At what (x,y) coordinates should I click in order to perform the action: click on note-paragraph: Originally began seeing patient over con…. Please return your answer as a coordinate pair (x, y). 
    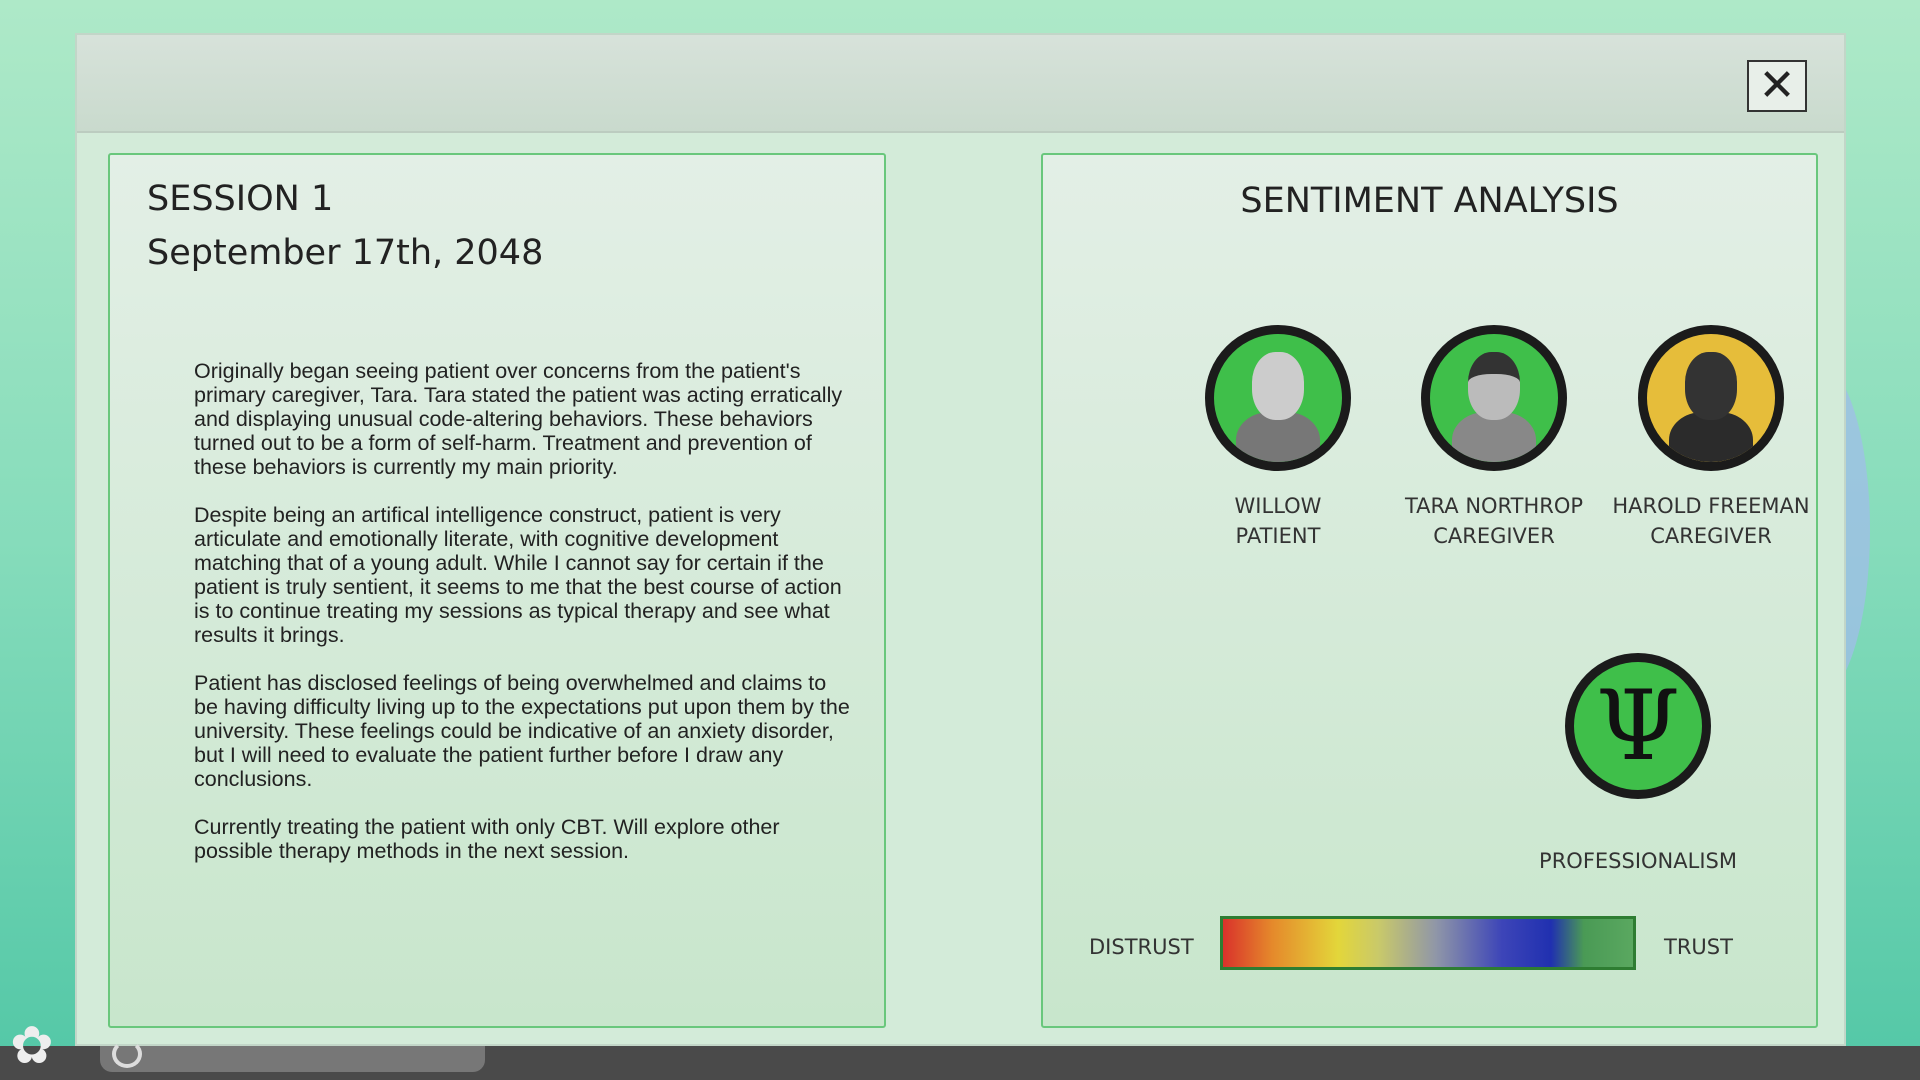
    Looking at the image, I should click on (518, 419).